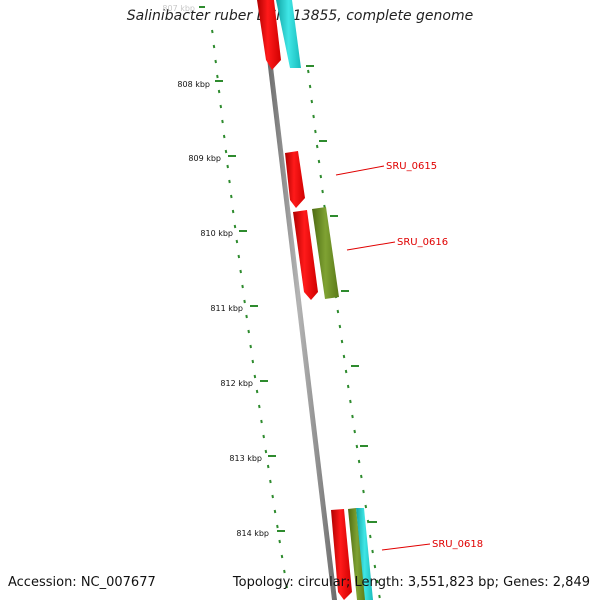 The image size is (600, 600). I want to click on scale-tick-label: 813 kbp, so click(245, 458).